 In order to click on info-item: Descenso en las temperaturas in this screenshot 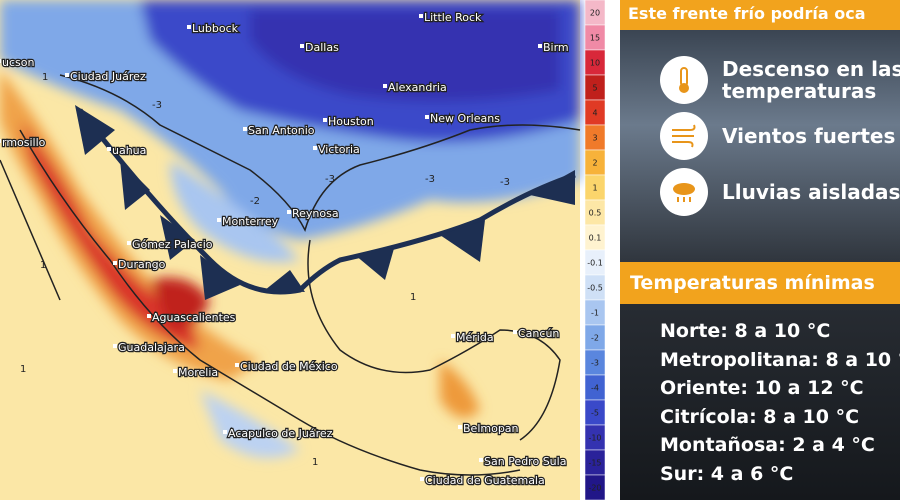, I will do `click(780, 80)`.